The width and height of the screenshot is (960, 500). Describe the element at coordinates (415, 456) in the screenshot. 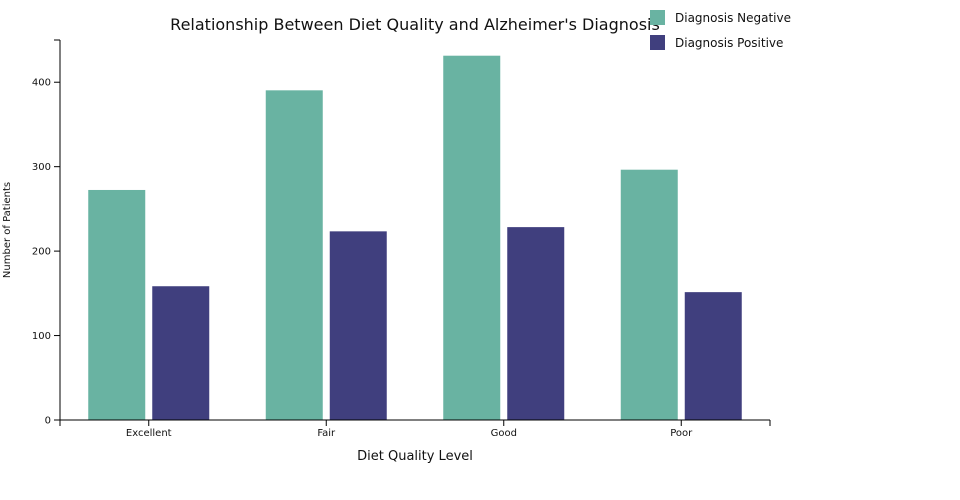

I see `x-axis-title: Diet Quality Level` at that location.